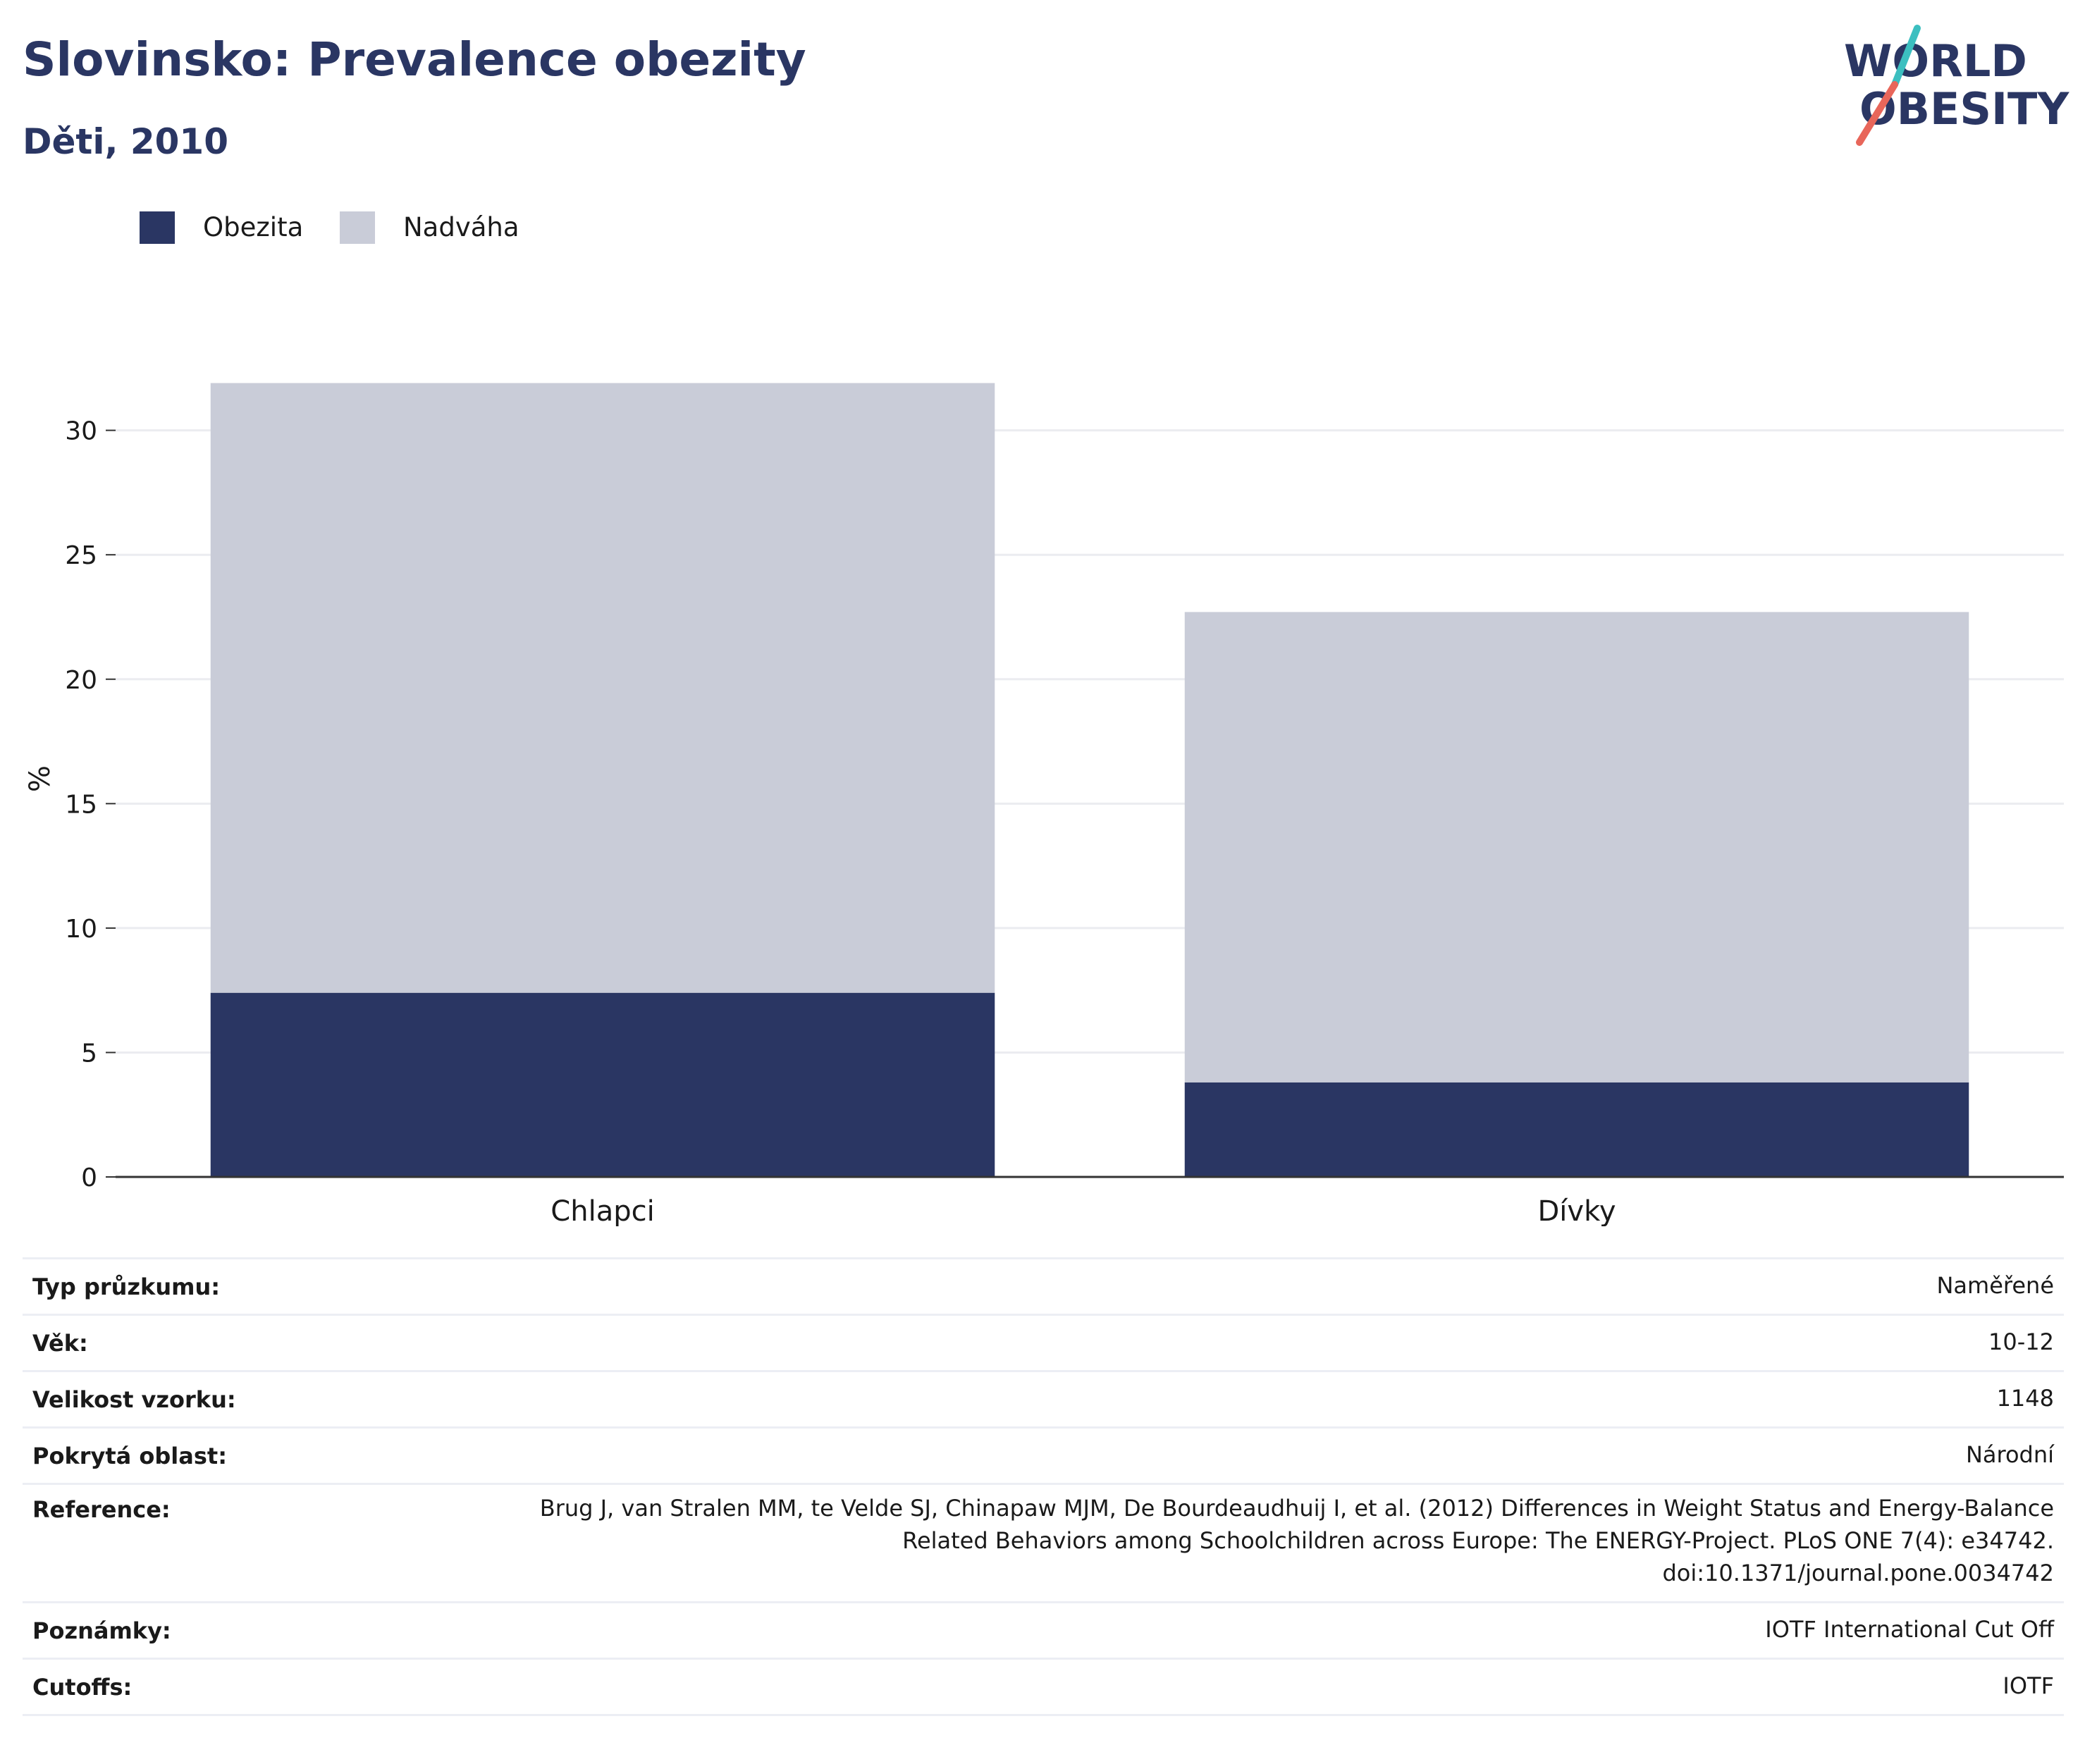 The height and width of the screenshot is (1764, 2085). I want to click on legend-swatch-nadvaha, so click(357, 227).